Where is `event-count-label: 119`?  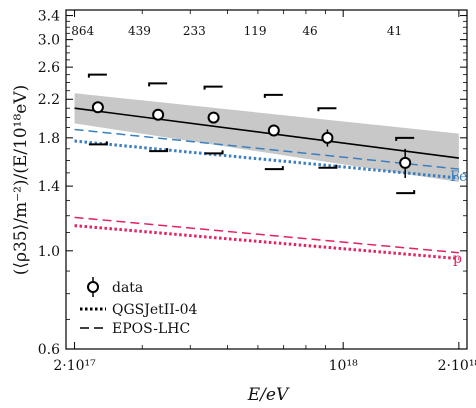
event-count-label: 119 is located at coordinates (255, 31).